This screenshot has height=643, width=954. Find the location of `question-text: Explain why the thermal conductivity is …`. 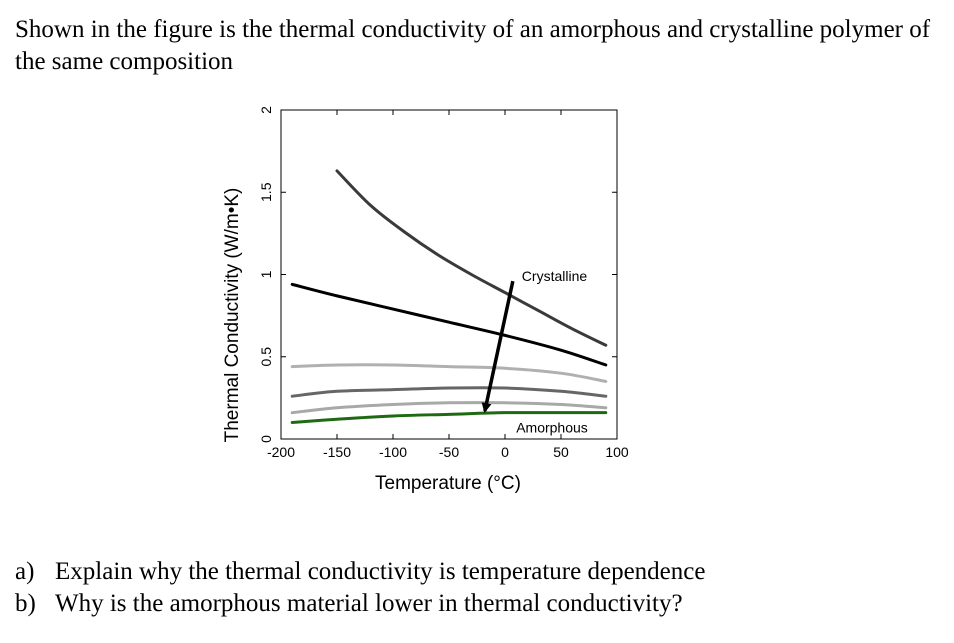

question-text: Explain why the thermal conductivity is … is located at coordinates (380, 571).